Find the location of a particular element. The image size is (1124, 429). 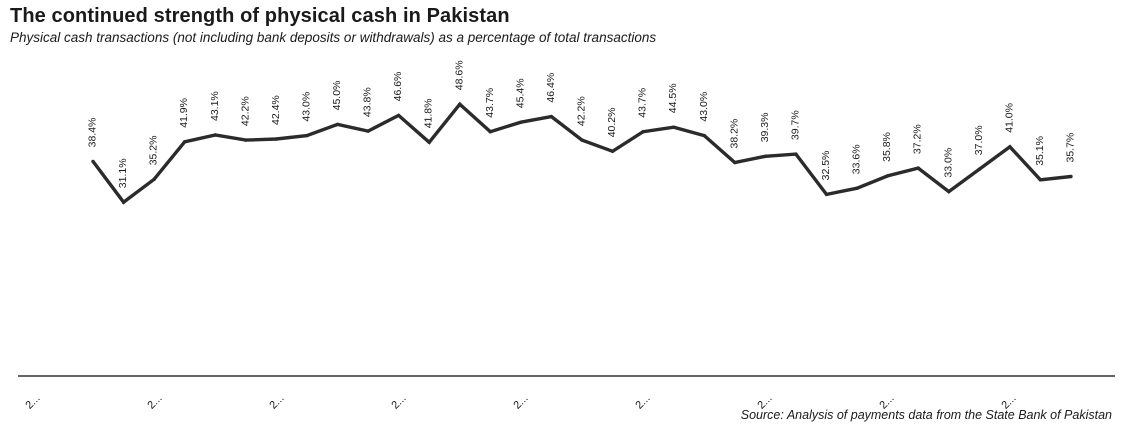

data-label: 37.0% is located at coordinates (979, 140).